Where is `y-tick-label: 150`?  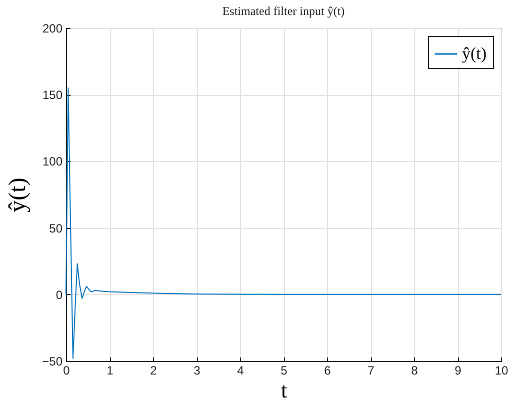 y-tick-label: 150 is located at coordinates (52, 95).